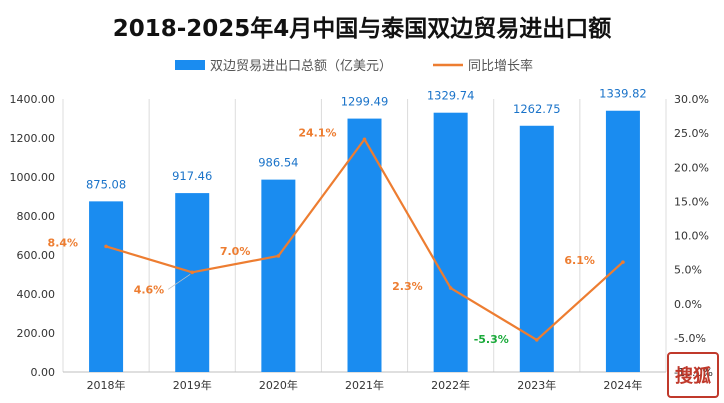 This screenshot has width=724, height=403. Describe the element at coordinates (192, 176) in the screenshot. I see `bar-data-label: 917.46` at that location.